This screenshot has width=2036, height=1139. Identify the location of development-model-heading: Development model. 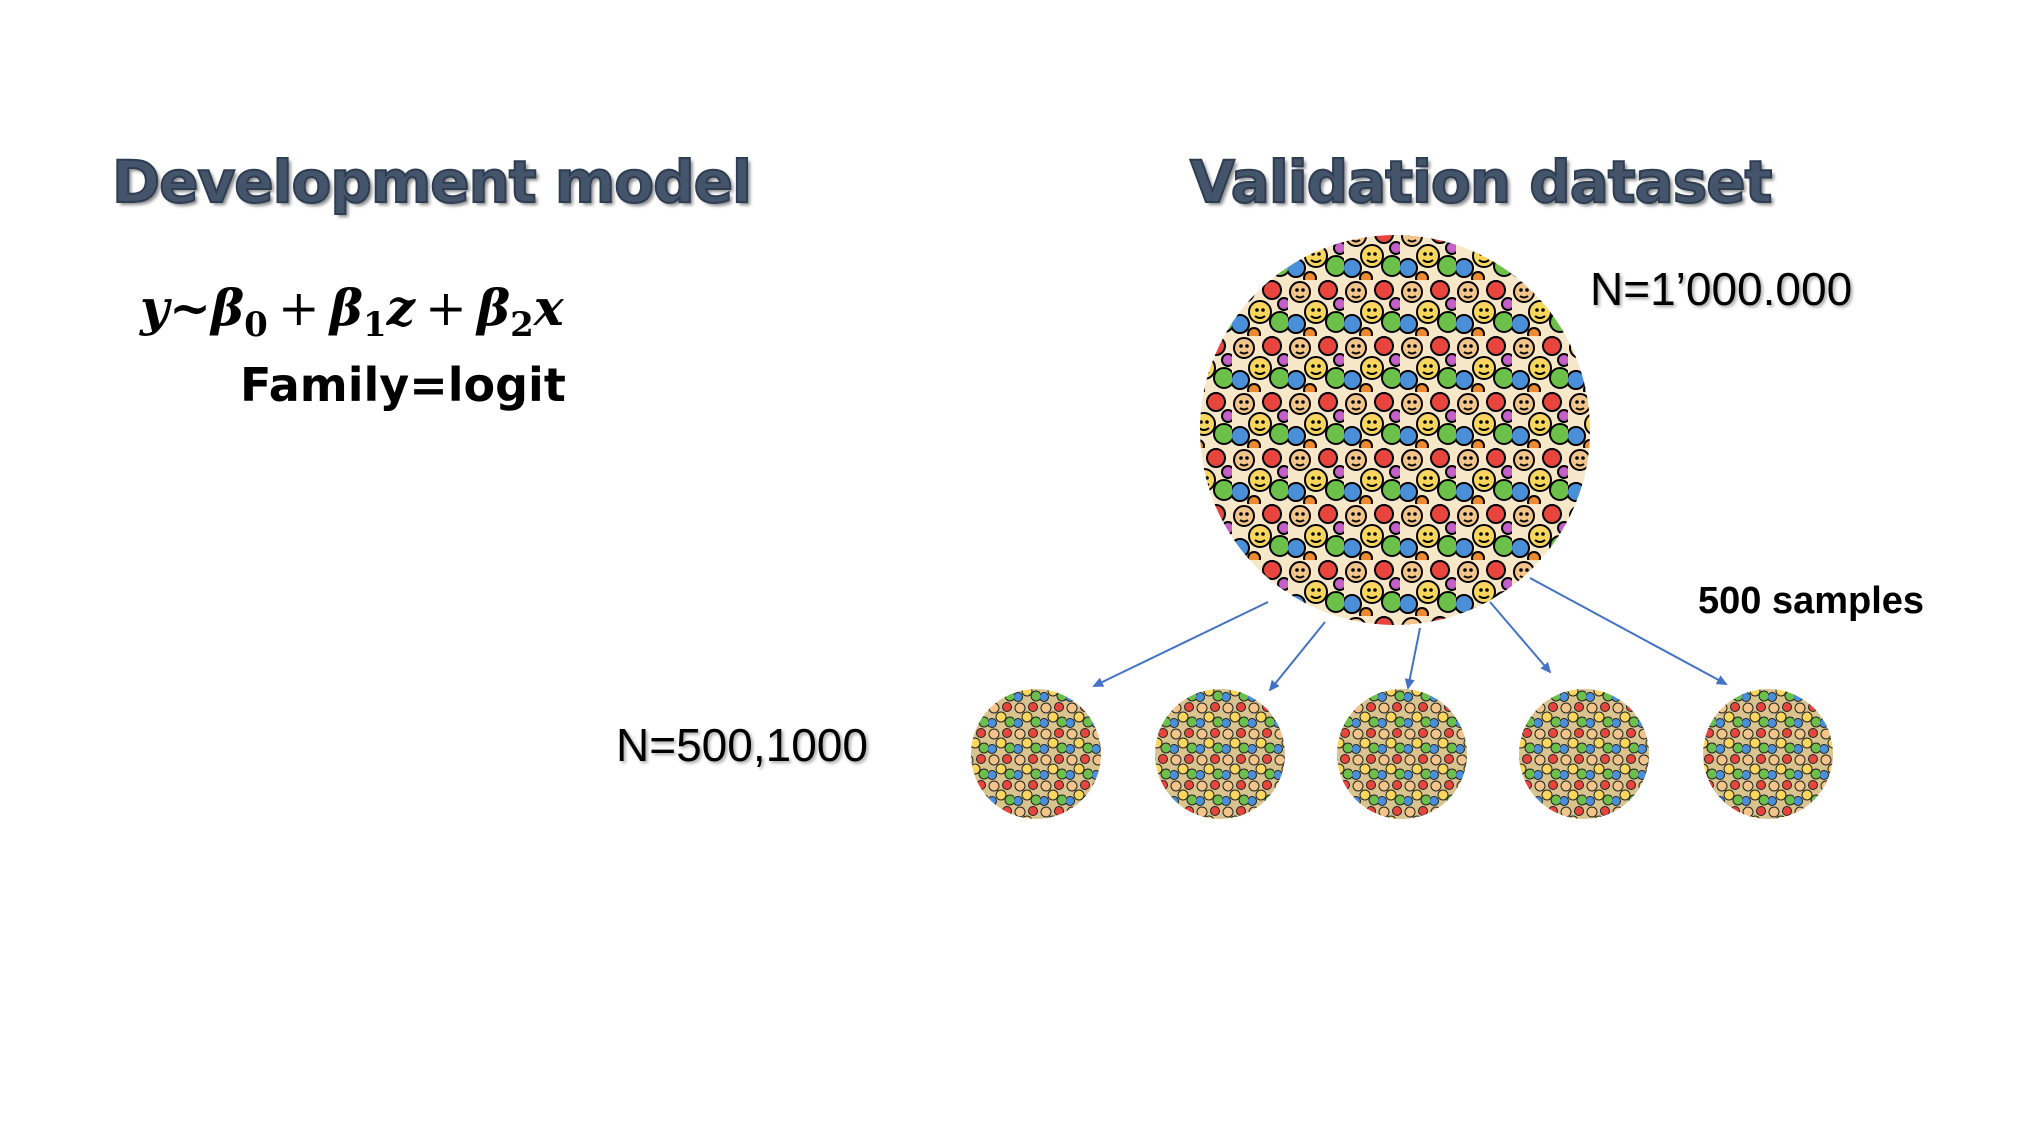
(432, 182).